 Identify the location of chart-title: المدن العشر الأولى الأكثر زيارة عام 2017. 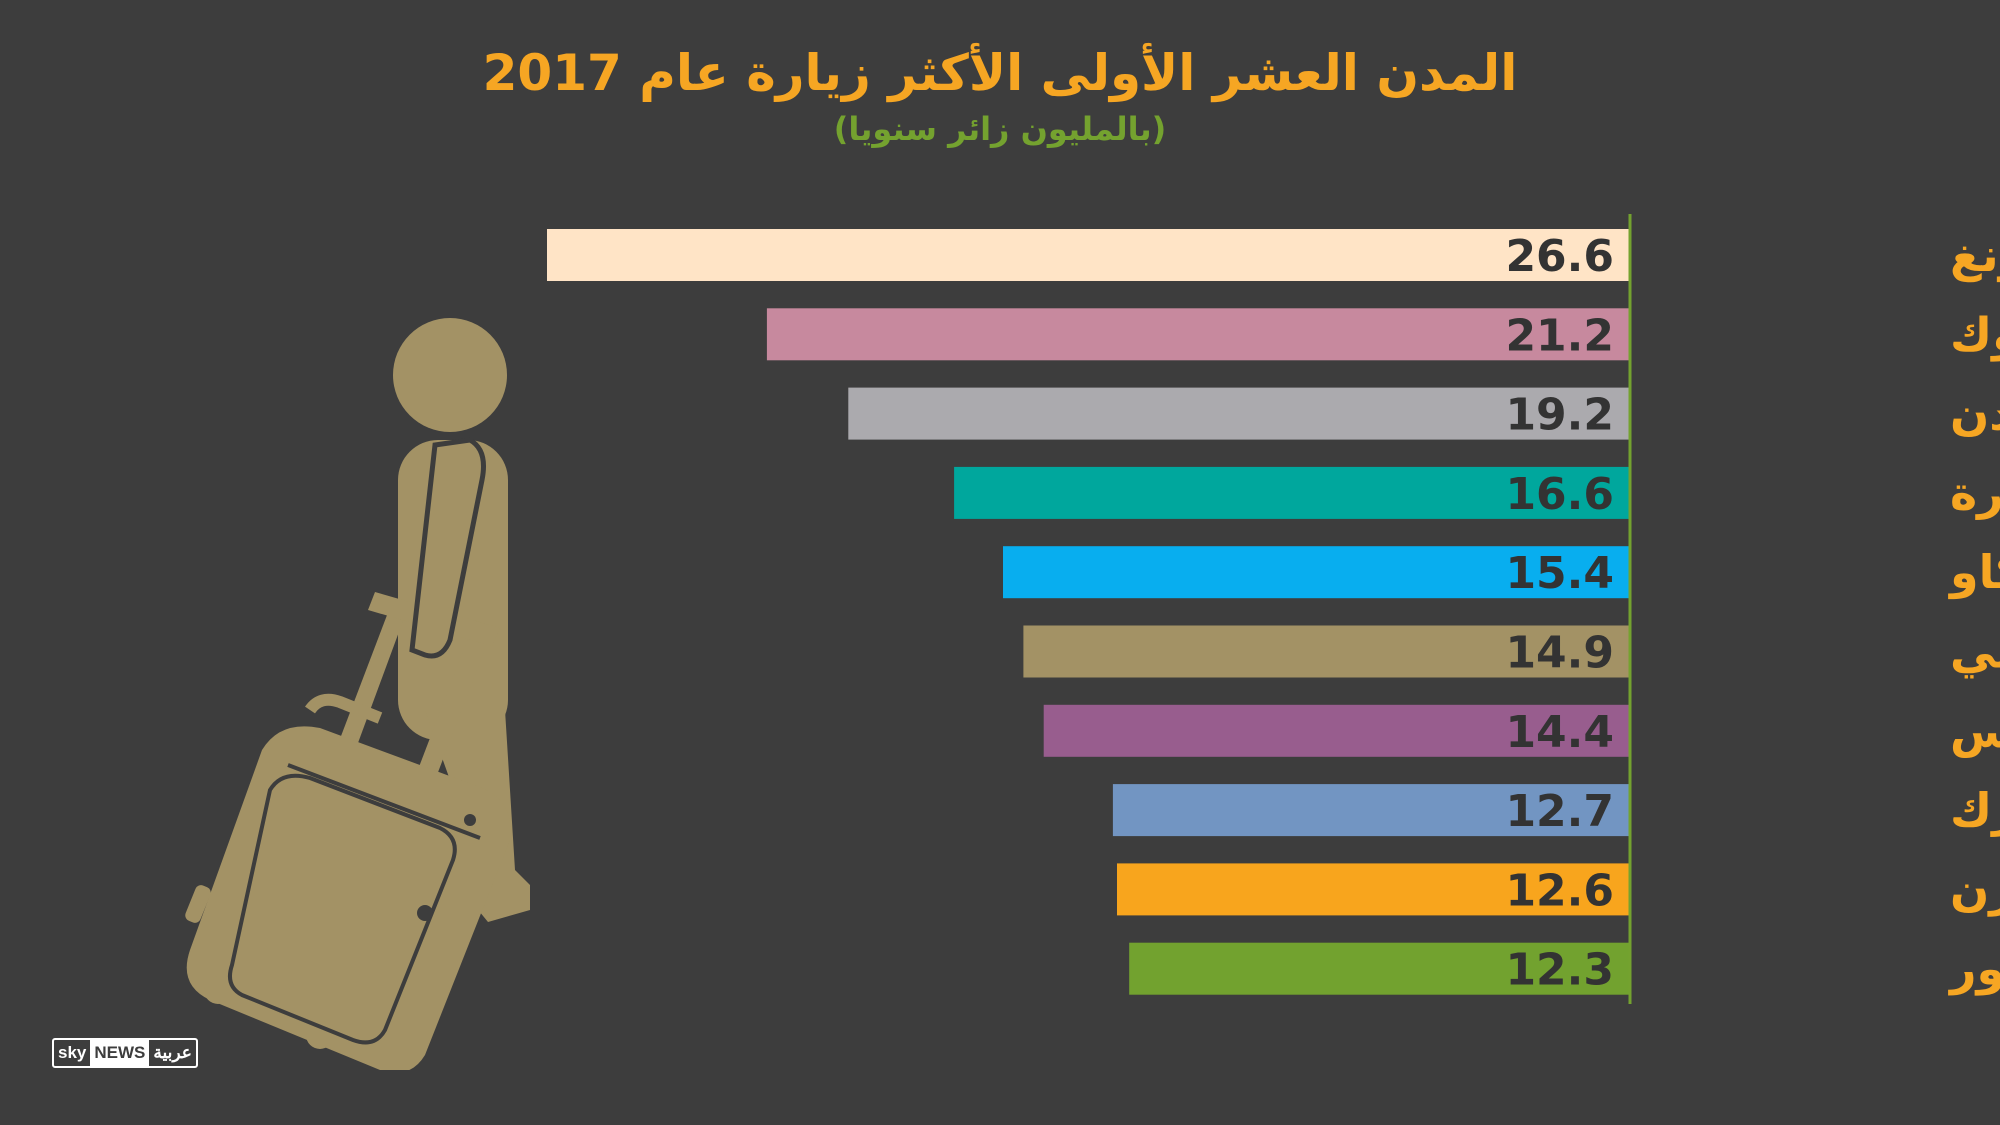
(1000, 73).